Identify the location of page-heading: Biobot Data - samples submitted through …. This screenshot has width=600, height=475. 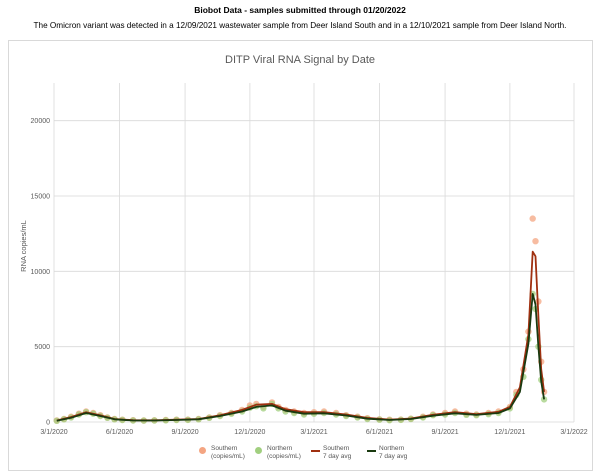
(300, 10).